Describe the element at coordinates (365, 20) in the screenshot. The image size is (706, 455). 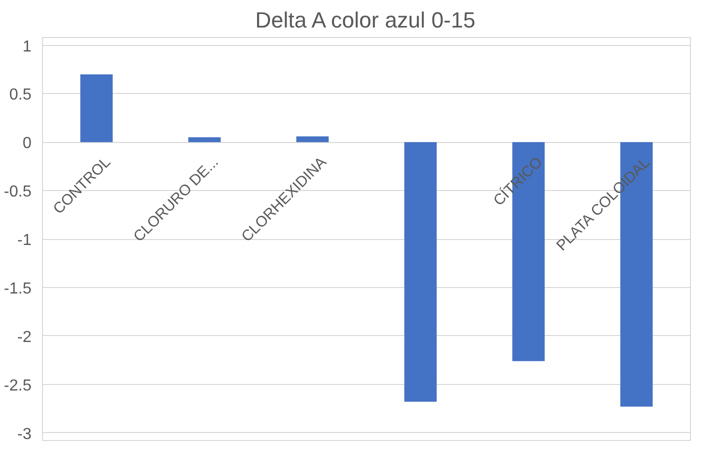
I see `chart-title: Delta A color azul 0-15` at that location.